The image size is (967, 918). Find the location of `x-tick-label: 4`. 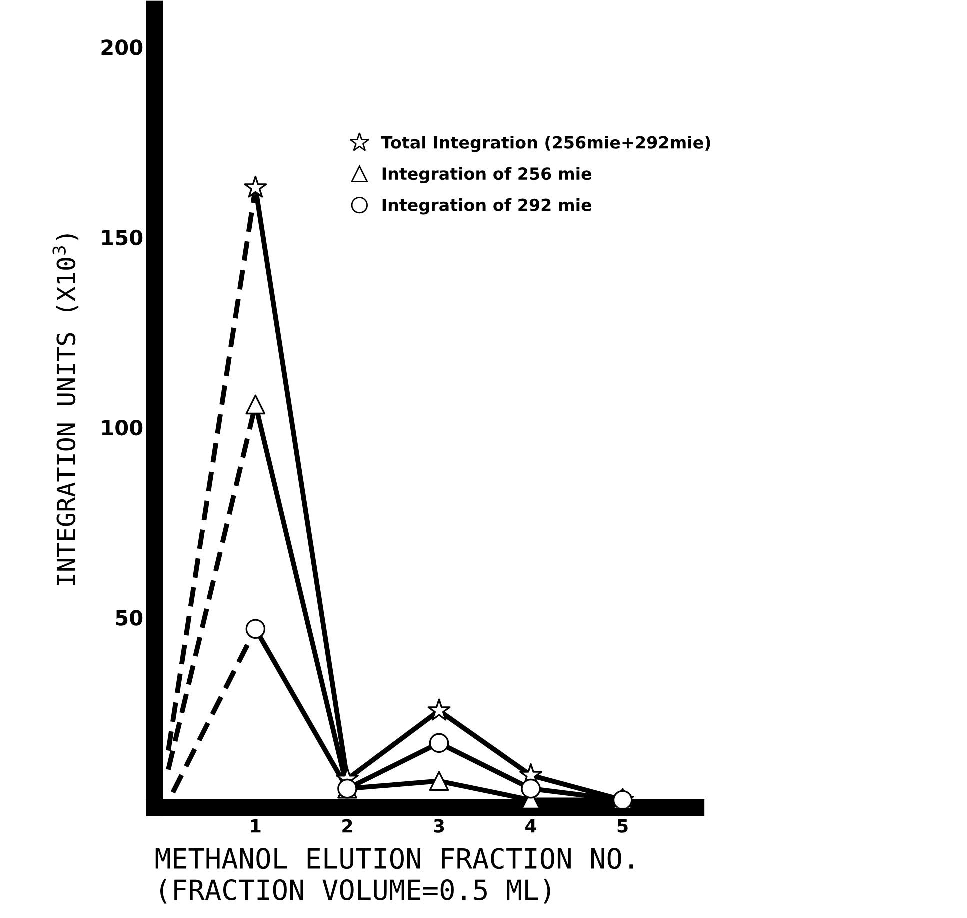

x-tick-label: 4 is located at coordinates (531, 826).